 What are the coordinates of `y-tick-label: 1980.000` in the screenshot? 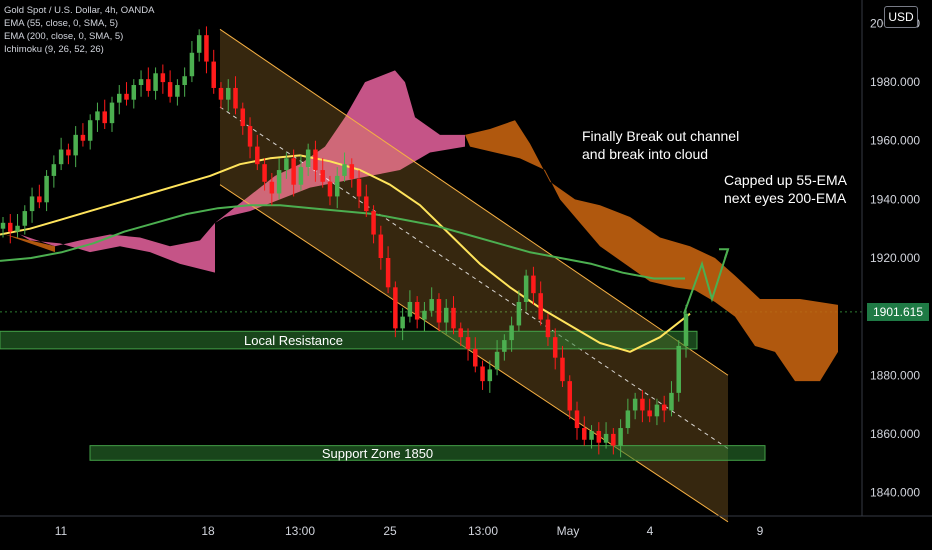 It's located at (895, 82).